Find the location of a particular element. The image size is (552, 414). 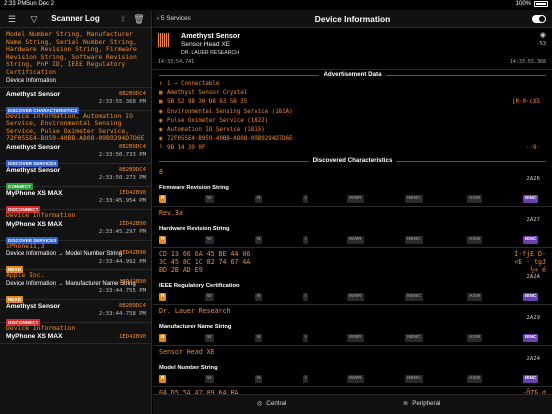

share-icon: ⇪ is located at coordinates (123, 18).